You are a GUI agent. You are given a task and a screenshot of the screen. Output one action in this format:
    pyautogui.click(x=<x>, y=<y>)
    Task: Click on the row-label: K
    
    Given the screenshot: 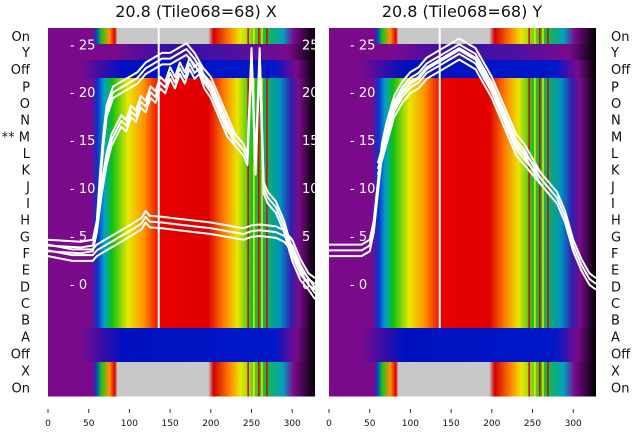 What is the action you would take?
    pyautogui.click(x=25, y=171)
    